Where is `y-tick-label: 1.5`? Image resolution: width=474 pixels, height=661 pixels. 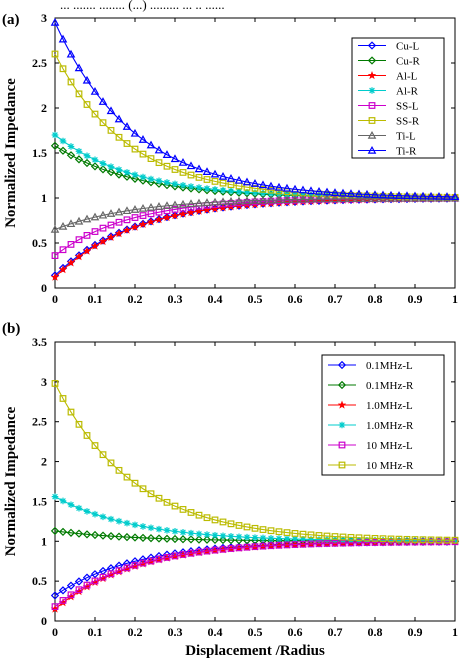 y-tick-label: 1.5 is located at coordinates (39, 153).